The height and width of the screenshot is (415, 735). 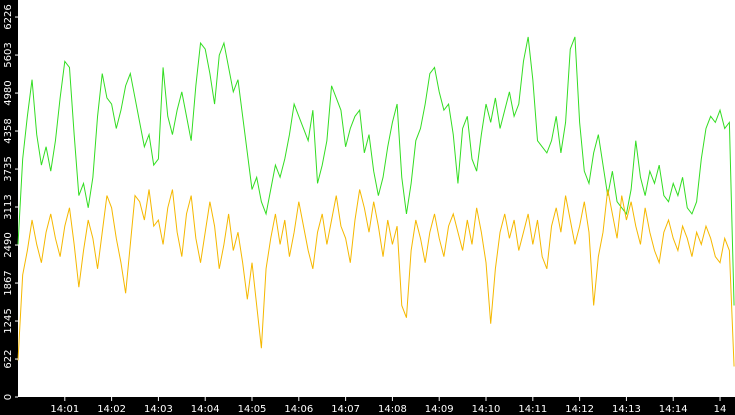 What do you see at coordinates (8, 282) in the screenshot?
I see `y-tick-label: 1867` at bounding box center [8, 282].